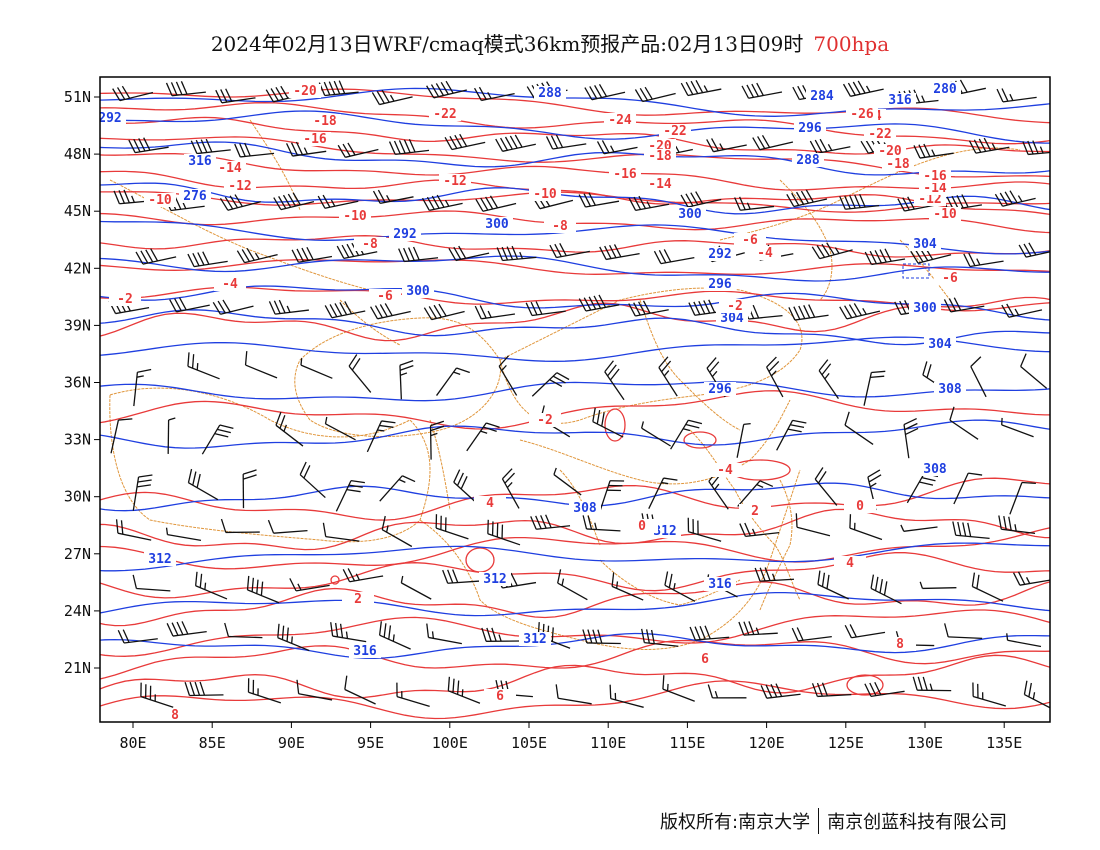 The width and height of the screenshot is (1100, 850). I want to click on copyright-left: 版权所有:南京大学, so click(735, 822).